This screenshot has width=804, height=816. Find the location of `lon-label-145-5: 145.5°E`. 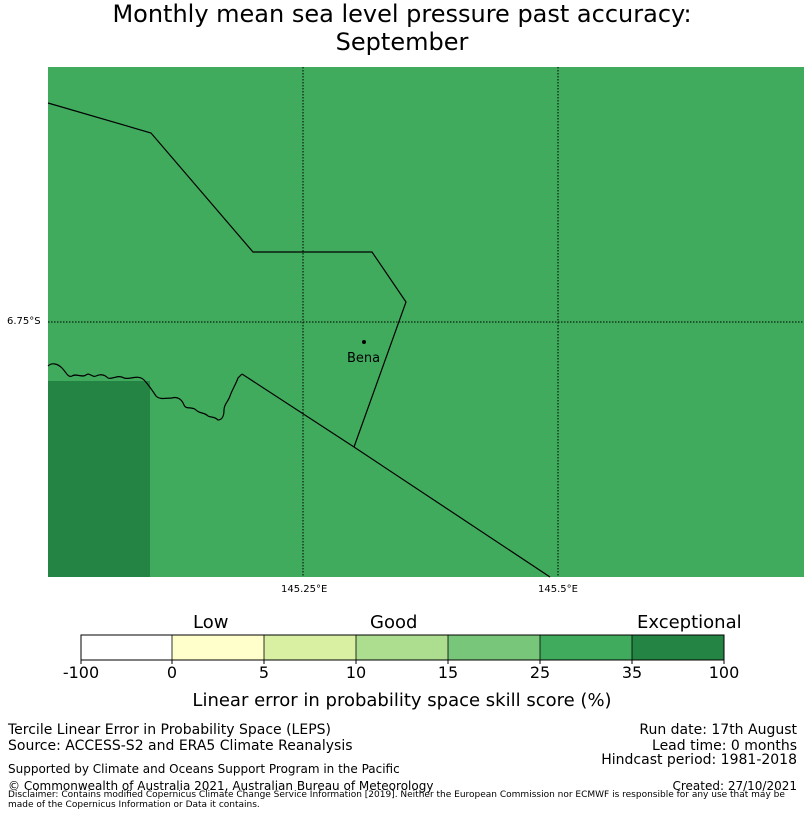

lon-label-145-5: 145.5°E is located at coordinates (558, 589).